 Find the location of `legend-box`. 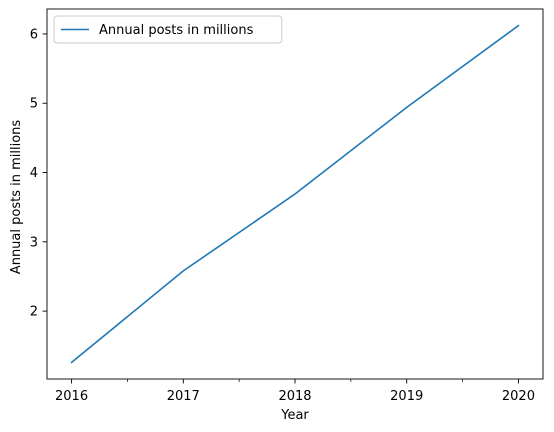

legend-box is located at coordinates (168, 29).